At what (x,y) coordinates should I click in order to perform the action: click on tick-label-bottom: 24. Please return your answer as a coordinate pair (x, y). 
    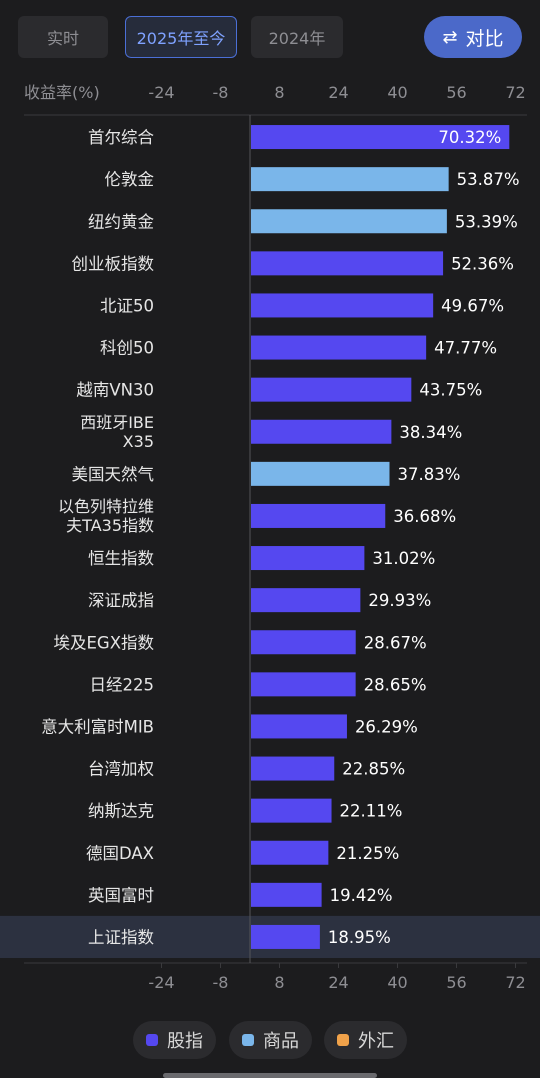
    Looking at the image, I should click on (338, 982).